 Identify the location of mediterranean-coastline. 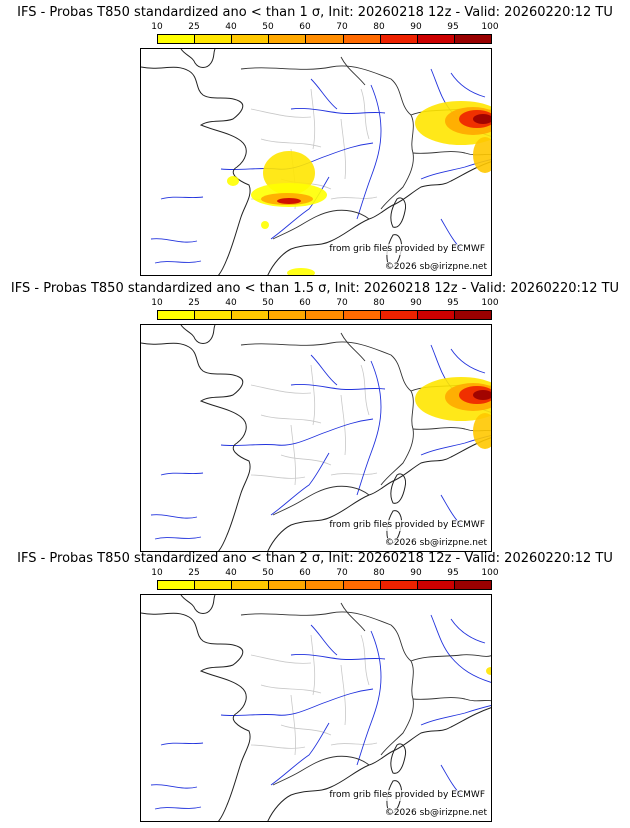
(379, 764).